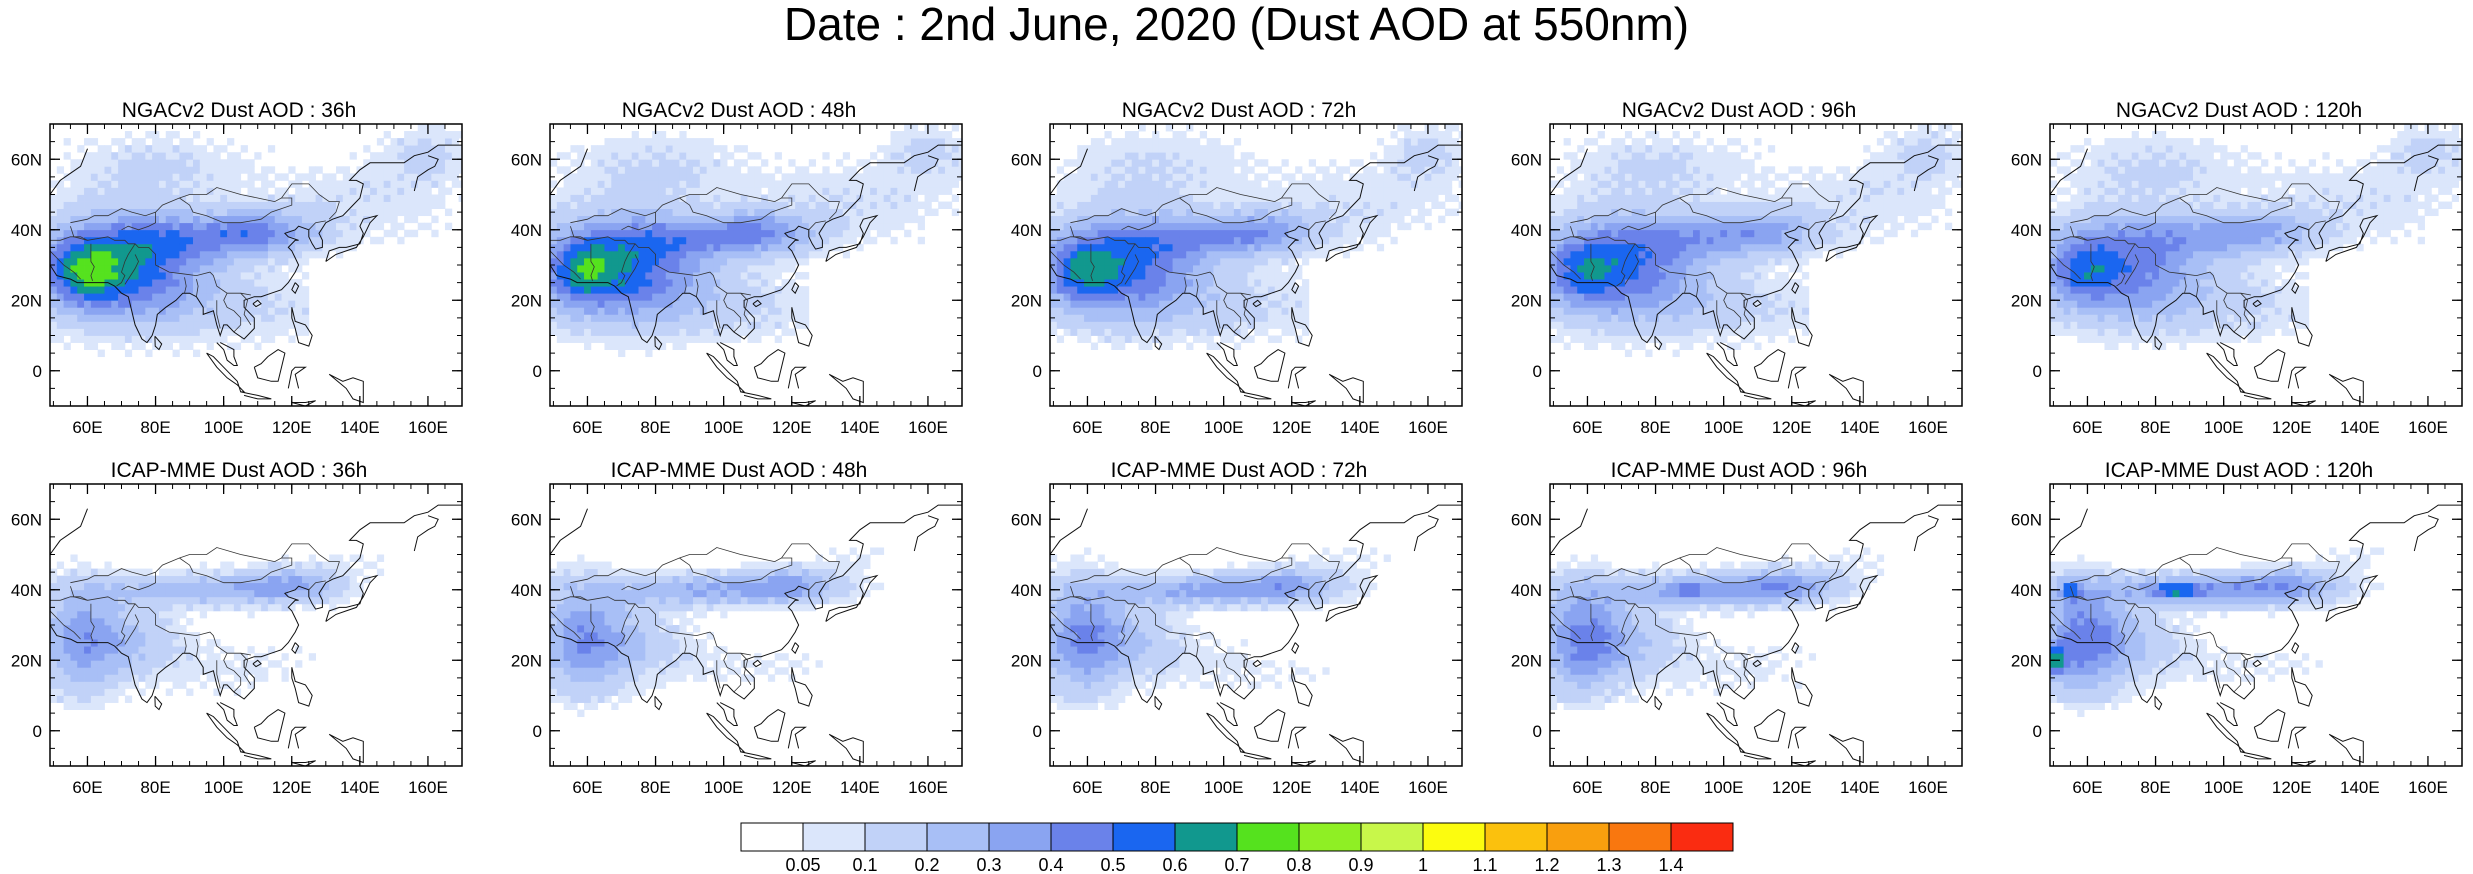  I want to click on borders, so click(195, 258).